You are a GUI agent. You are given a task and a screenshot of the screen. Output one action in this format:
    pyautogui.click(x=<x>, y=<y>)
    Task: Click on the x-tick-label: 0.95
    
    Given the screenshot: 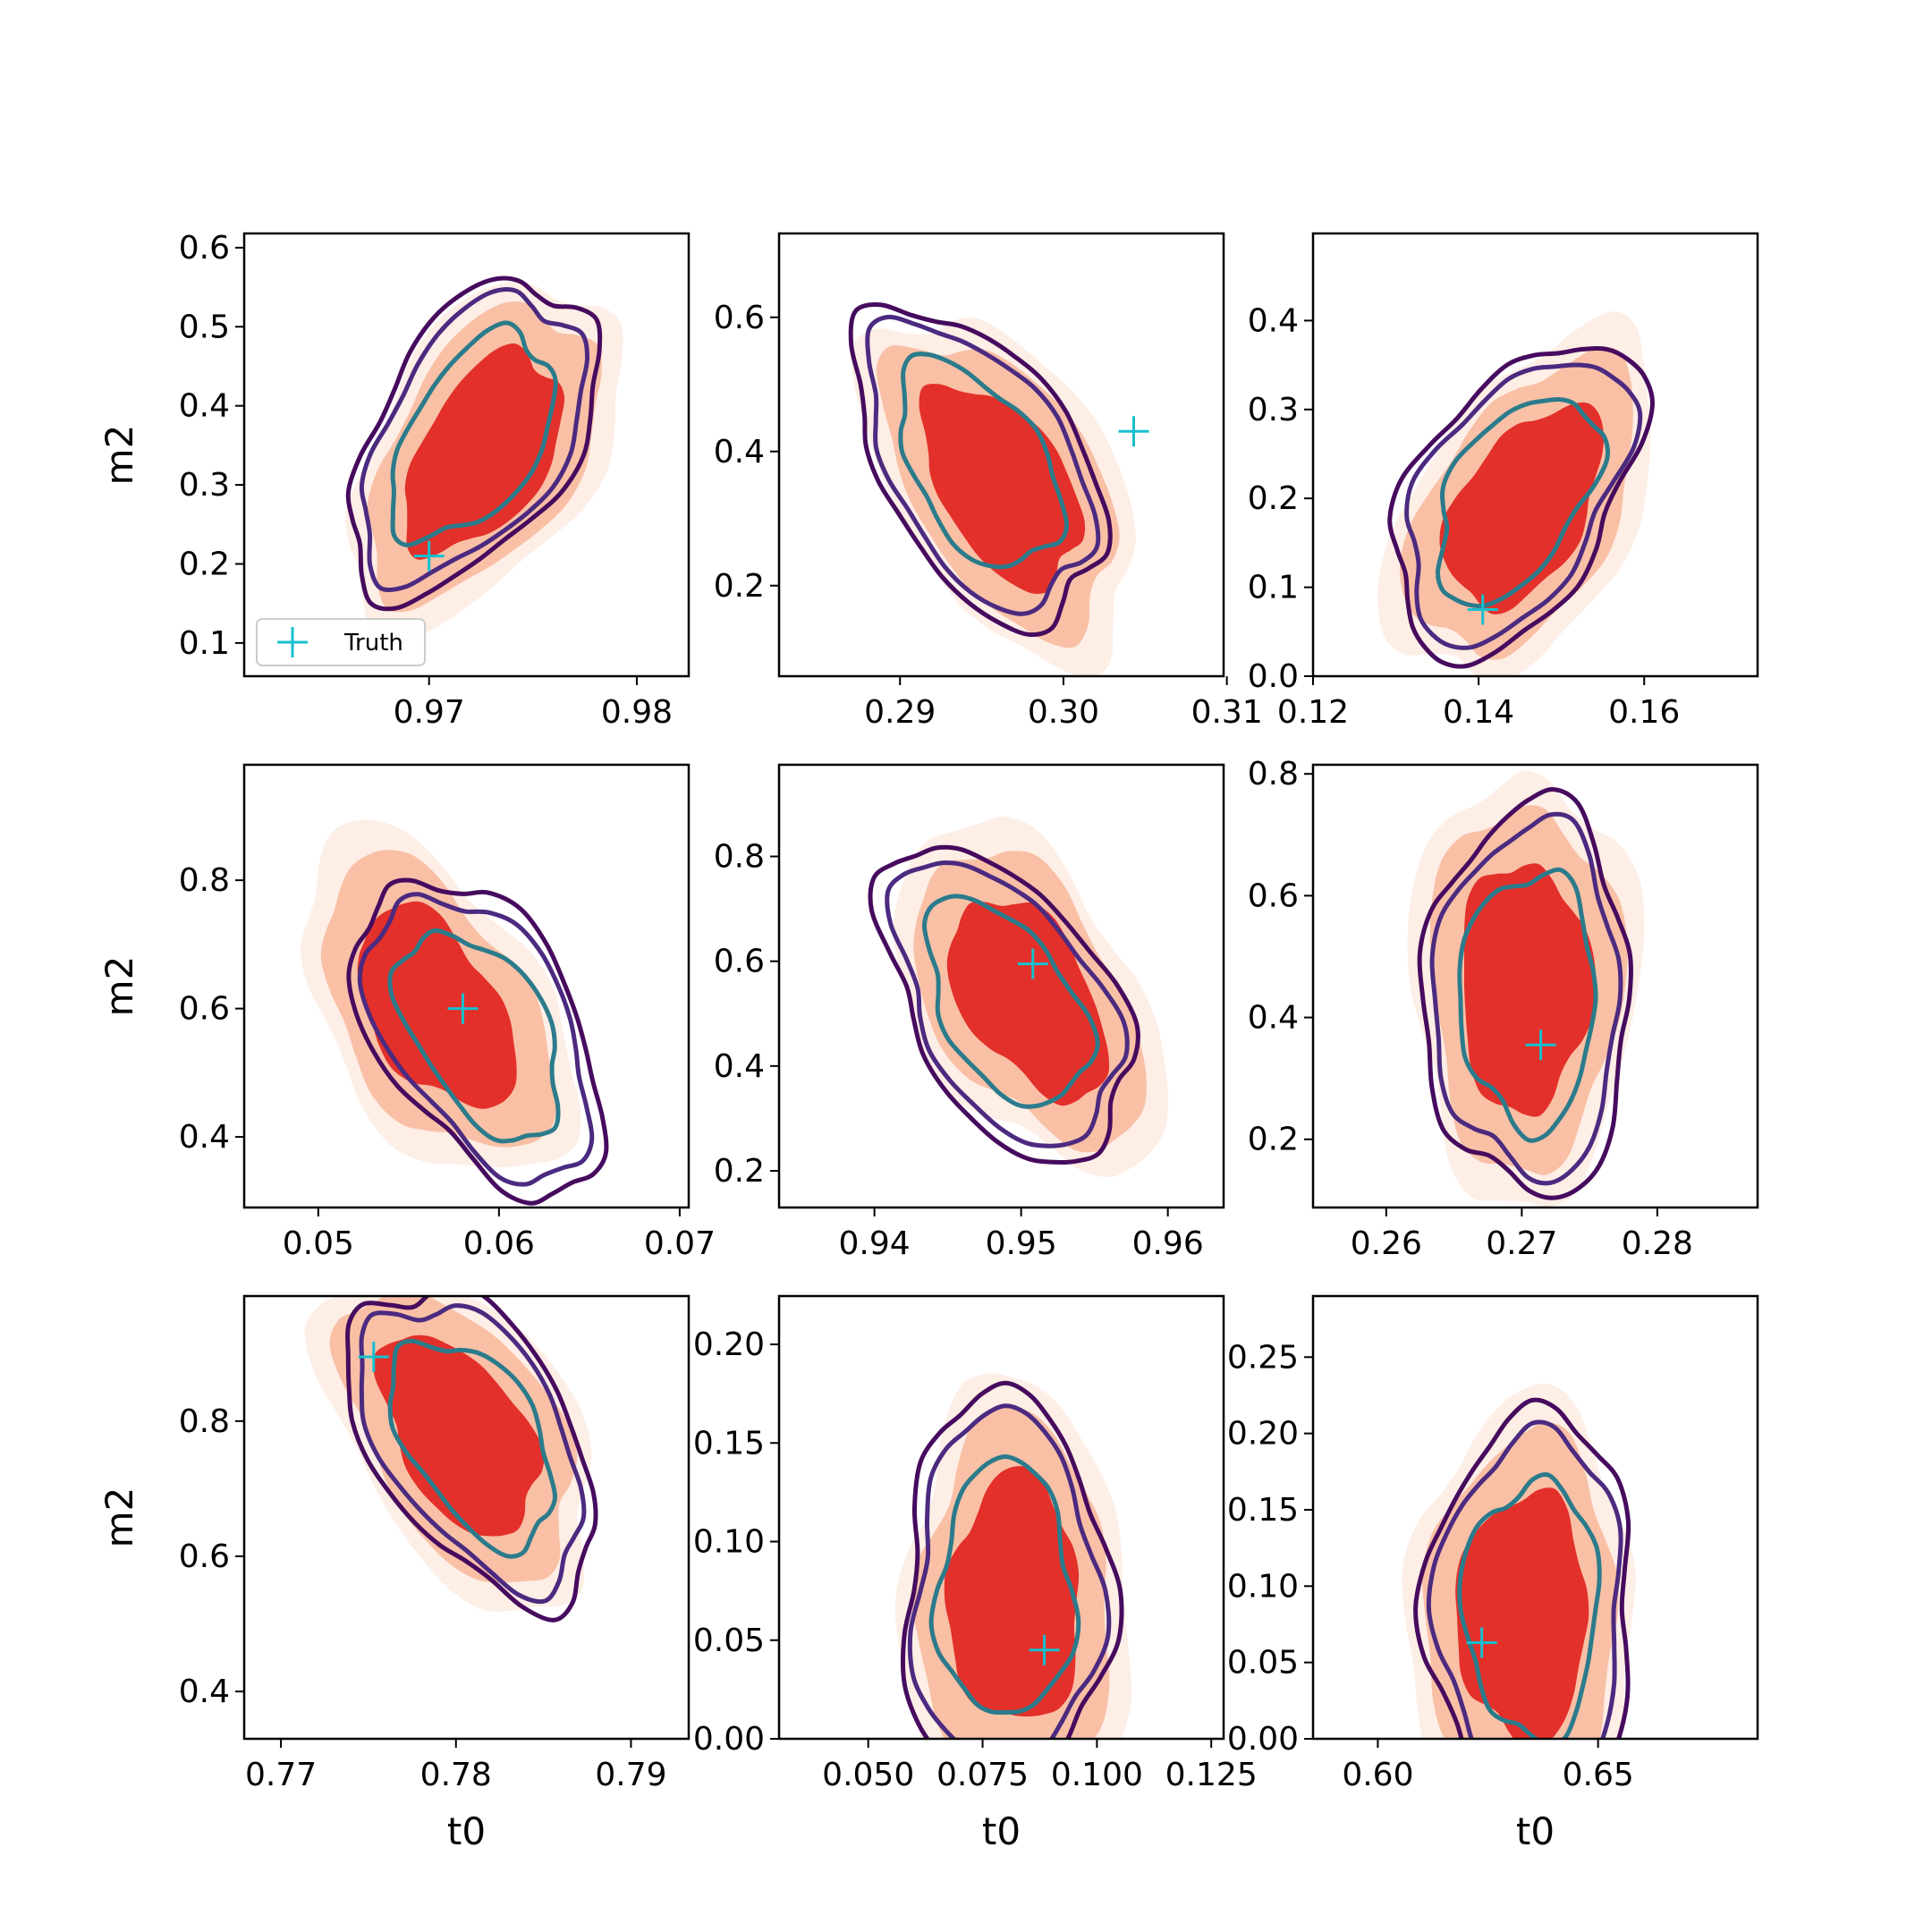 What is the action you would take?
    pyautogui.click(x=1021, y=1243)
    